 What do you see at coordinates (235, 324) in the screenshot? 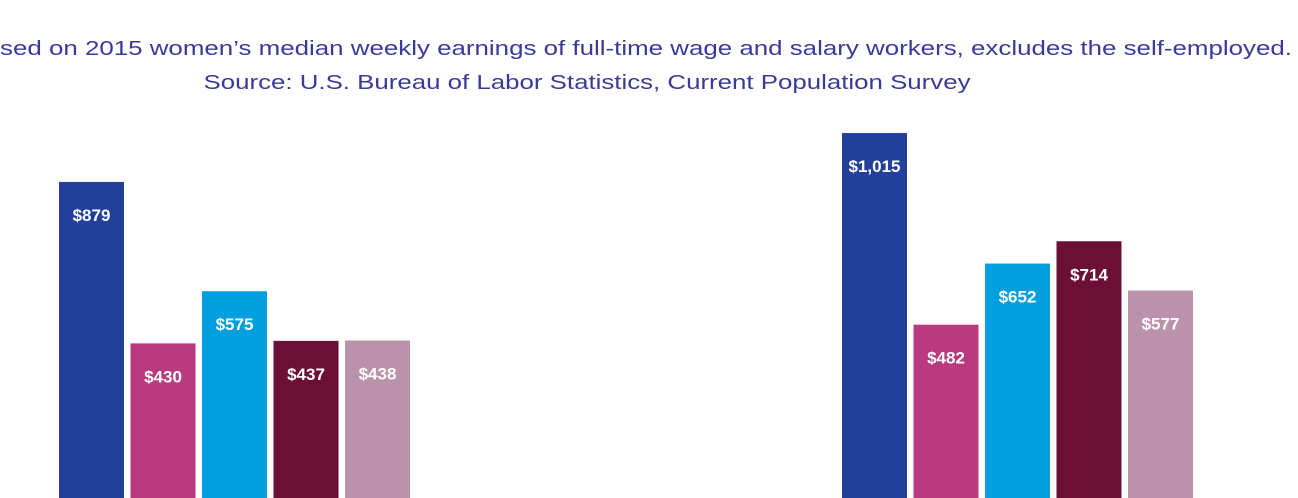
I see `value-label: $575` at bounding box center [235, 324].